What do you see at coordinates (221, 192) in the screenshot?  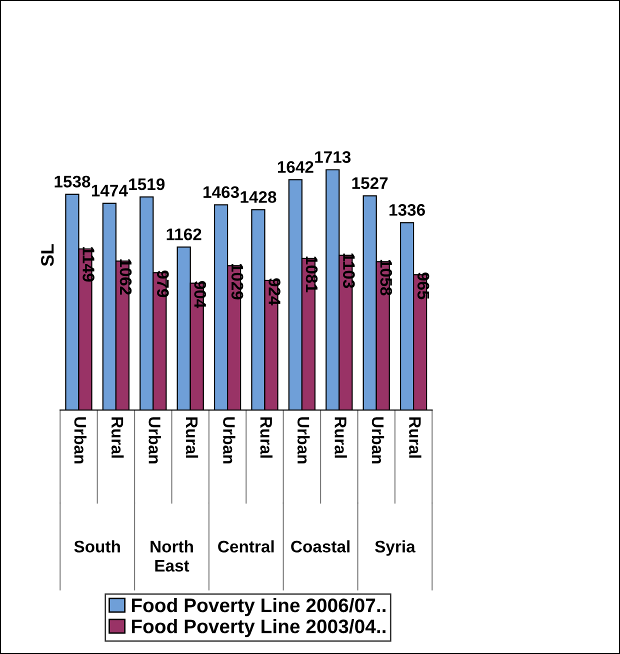 I see `data-label: 1463` at bounding box center [221, 192].